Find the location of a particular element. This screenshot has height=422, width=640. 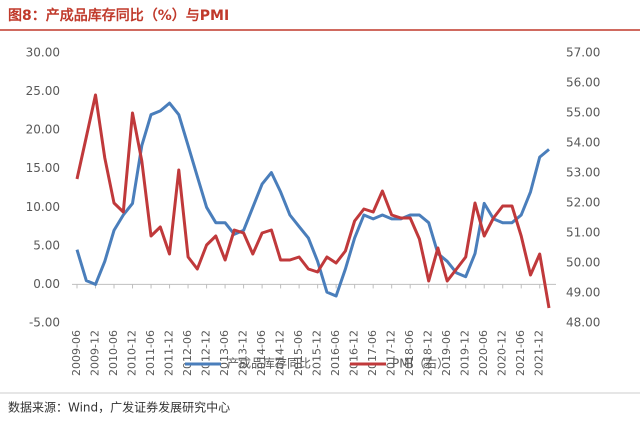

y-tick-label: 0.00 is located at coordinates (46, 284).